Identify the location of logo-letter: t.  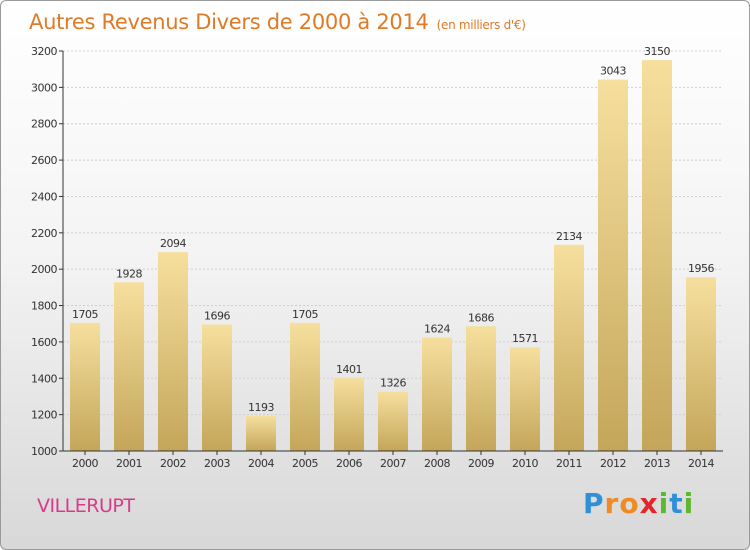
(676, 503).